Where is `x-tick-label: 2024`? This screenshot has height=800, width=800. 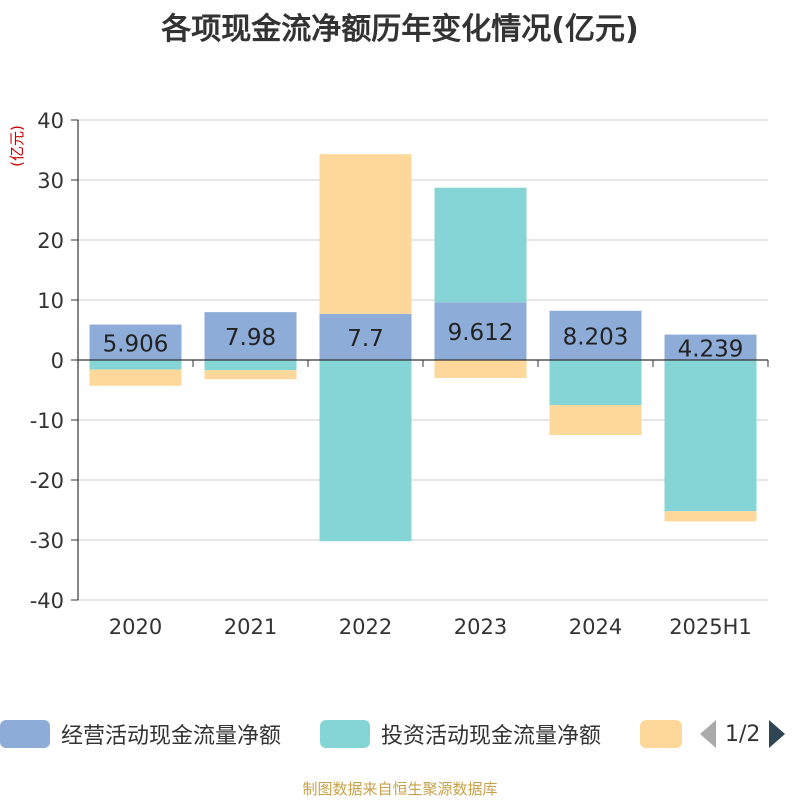
x-tick-label: 2024 is located at coordinates (595, 627).